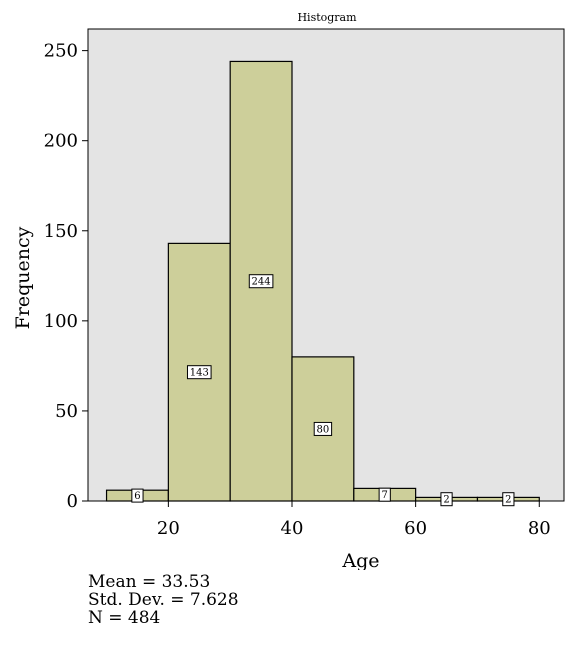 This screenshot has width=579, height=648. What do you see at coordinates (539, 528) in the screenshot?
I see `x-tick-label-3: 80` at bounding box center [539, 528].